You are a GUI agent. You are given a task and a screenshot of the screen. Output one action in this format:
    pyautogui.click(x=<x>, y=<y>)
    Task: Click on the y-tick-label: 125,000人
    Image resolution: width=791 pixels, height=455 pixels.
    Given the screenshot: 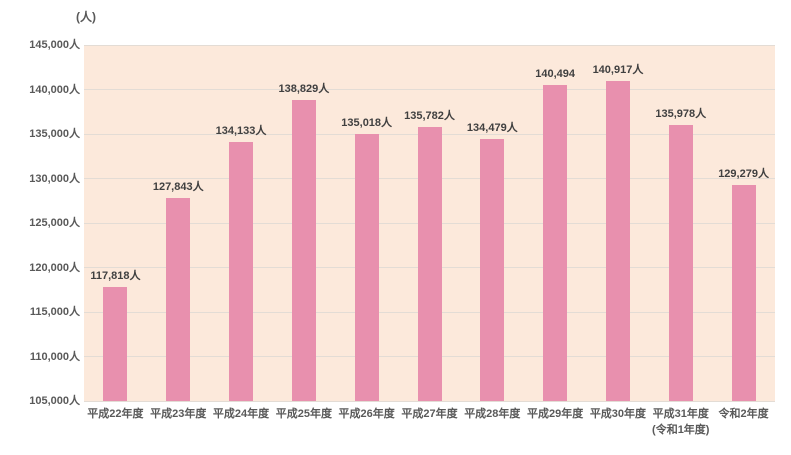 What is the action you would take?
    pyautogui.click(x=54, y=223)
    